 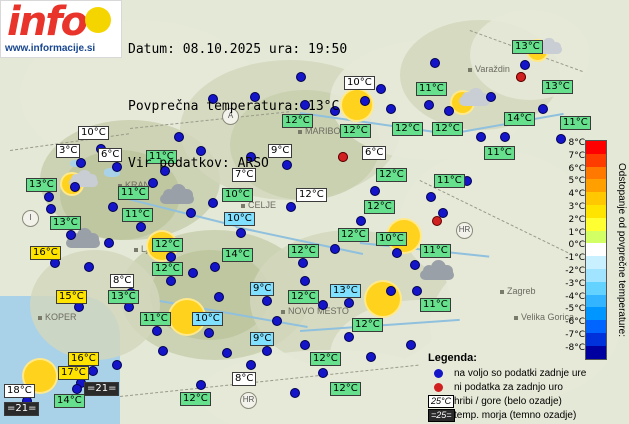 I want to click on scale-label-10: -2°C, so click(x=575, y=271).